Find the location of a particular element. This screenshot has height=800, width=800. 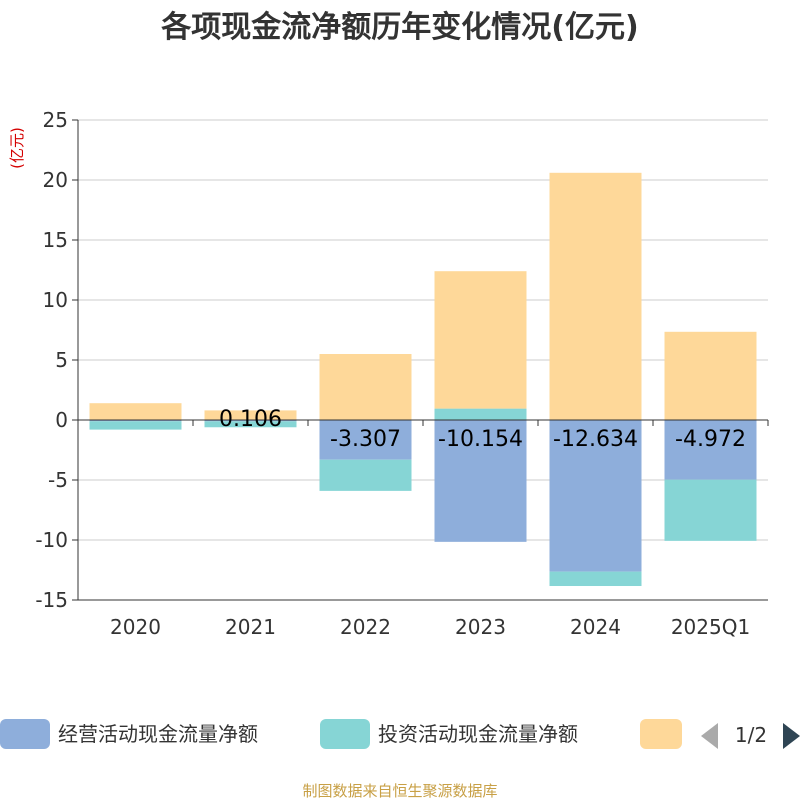

x-tick-label: 2022 is located at coordinates (365, 627).